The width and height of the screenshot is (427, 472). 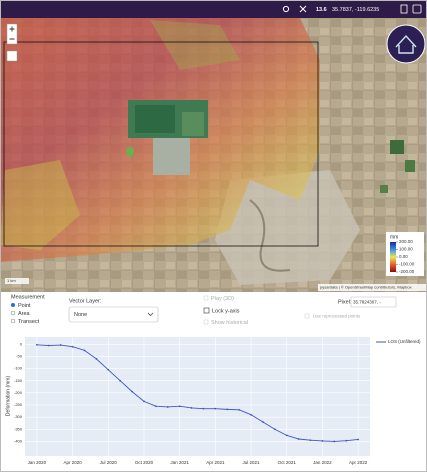 I want to click on x-tick-label: Oct 2020, so click(x=144, y=462).